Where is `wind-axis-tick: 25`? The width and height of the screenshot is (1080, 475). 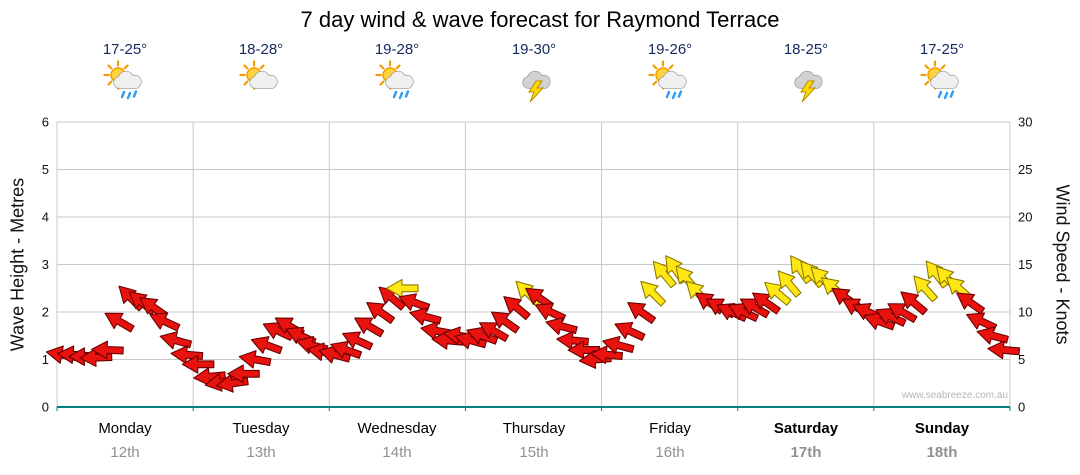
wind-axis-tick: 25 is located at coordinates (1025, 169).